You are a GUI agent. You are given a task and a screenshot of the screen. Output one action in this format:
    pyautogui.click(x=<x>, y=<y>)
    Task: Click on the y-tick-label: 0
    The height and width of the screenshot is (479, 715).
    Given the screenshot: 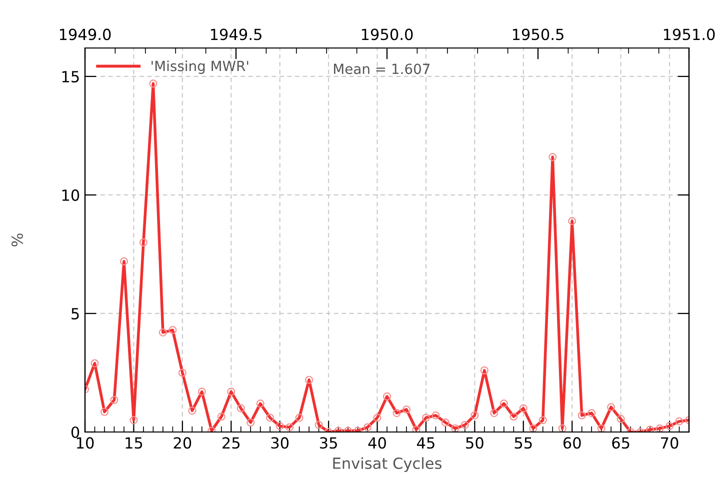 What is the action you would take?
    pyautogui.click(x=75, y=432)
    